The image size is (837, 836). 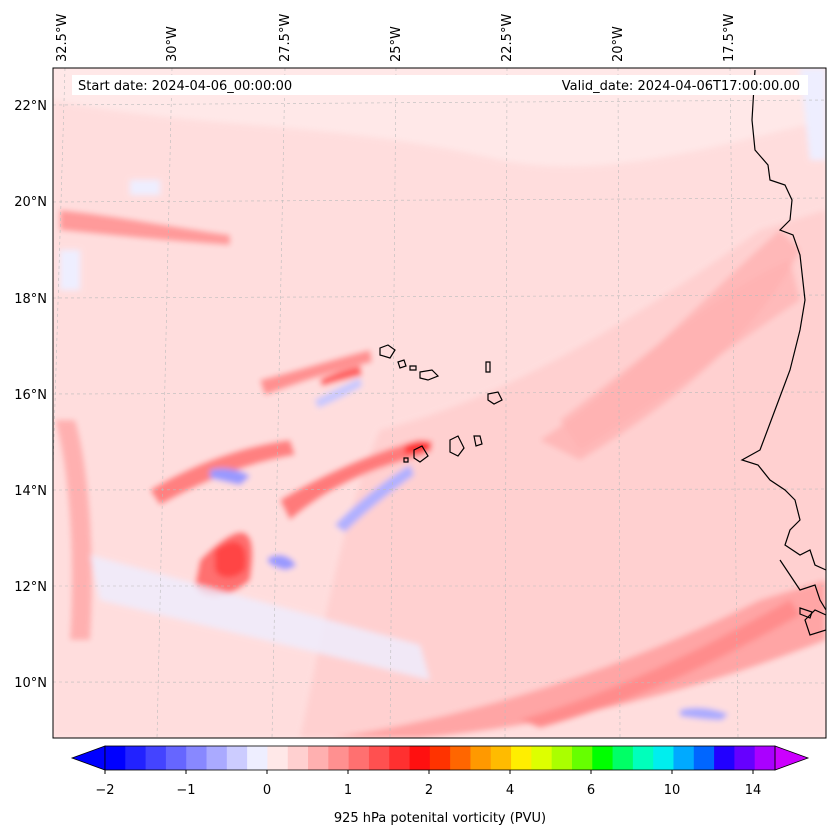 I want to click on longitude-labels: 32.5°W 30°W 27.5°W 25°W 22.5°W 20°W 17.5°W, so click(x=396, y=38).